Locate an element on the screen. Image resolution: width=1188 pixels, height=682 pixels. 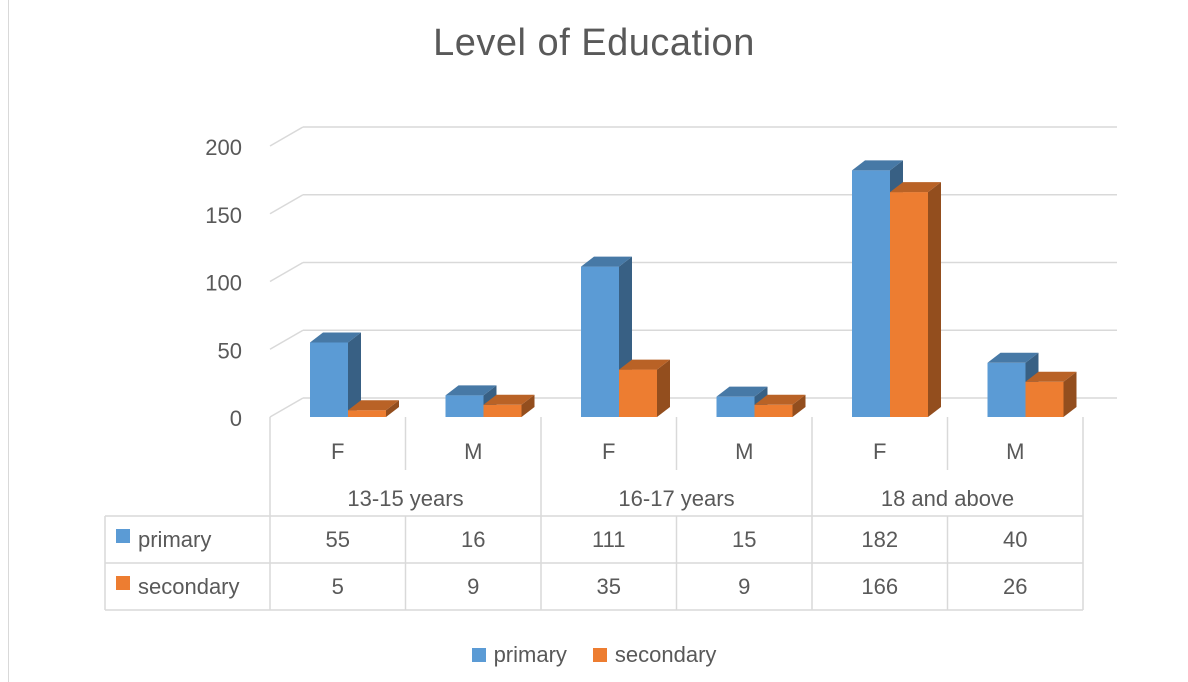
data-label: 5 is located at coordinates (338, 586).